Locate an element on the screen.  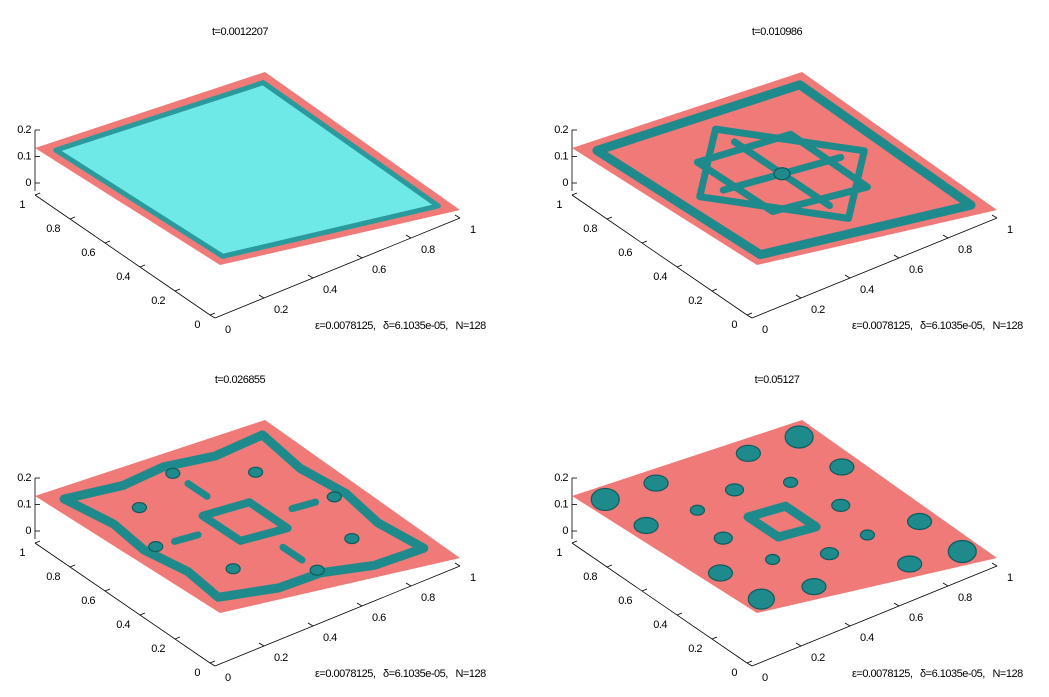
surface-plateau is located at coordinates (247, 169).